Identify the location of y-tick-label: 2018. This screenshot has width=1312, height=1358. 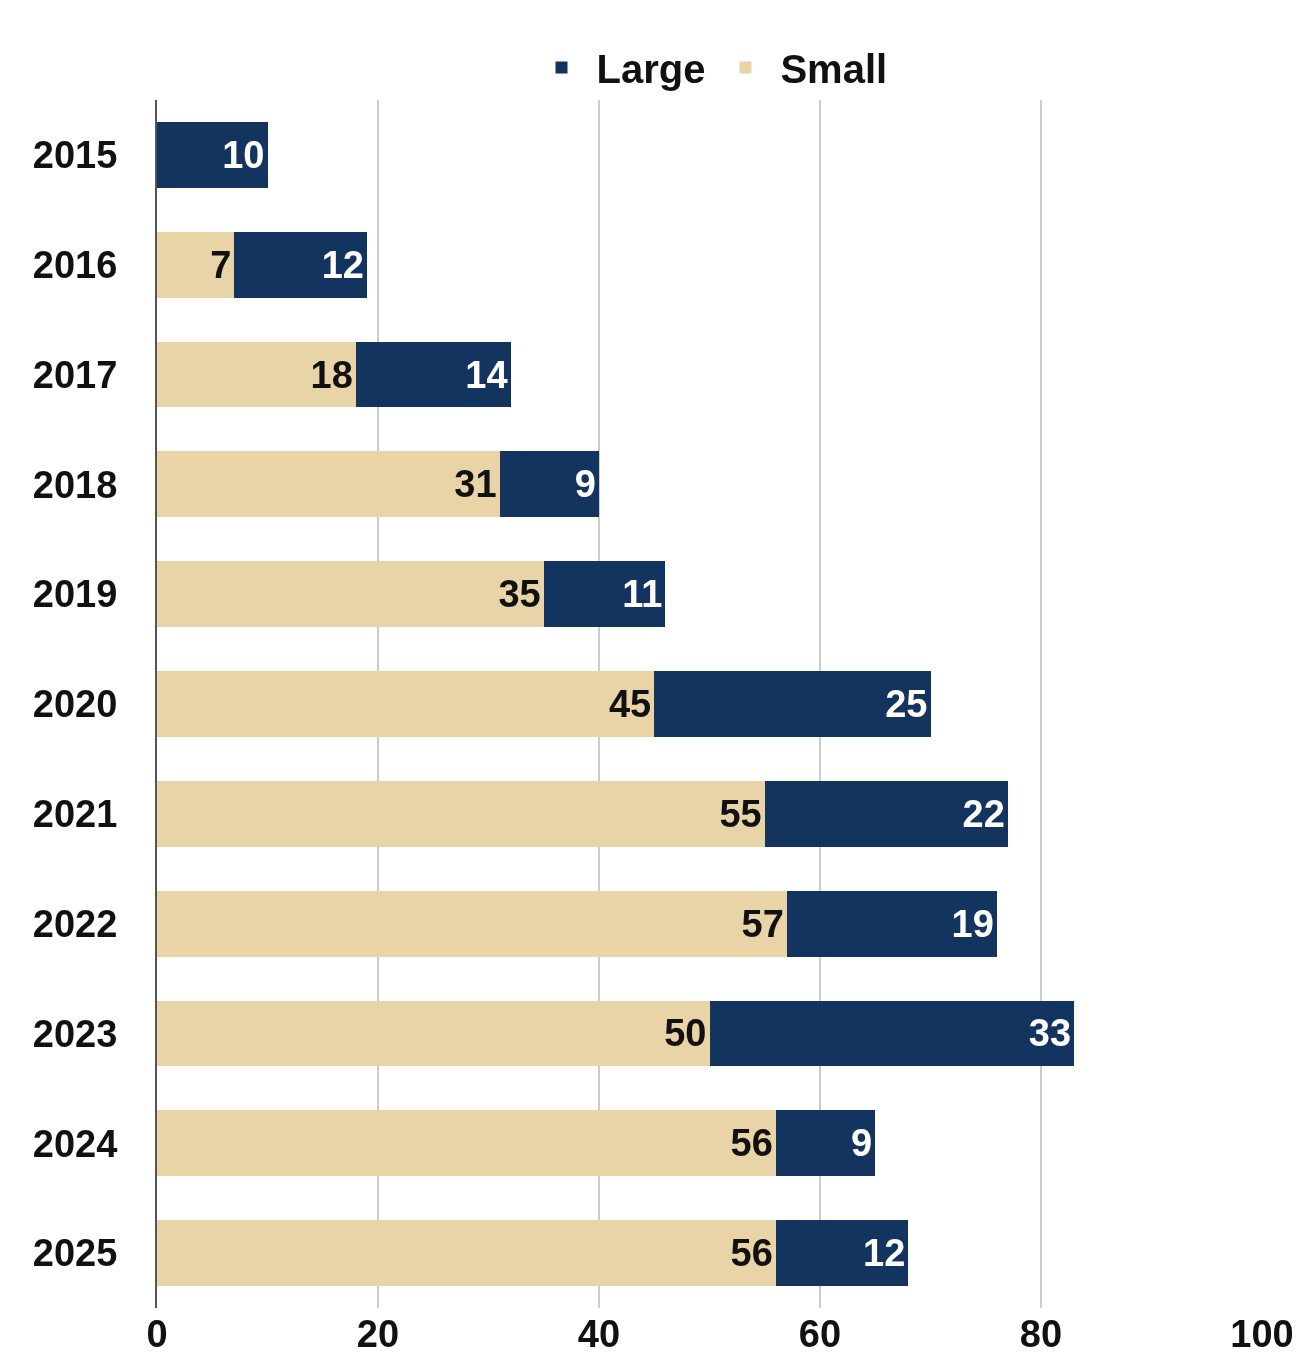
(75, 484).